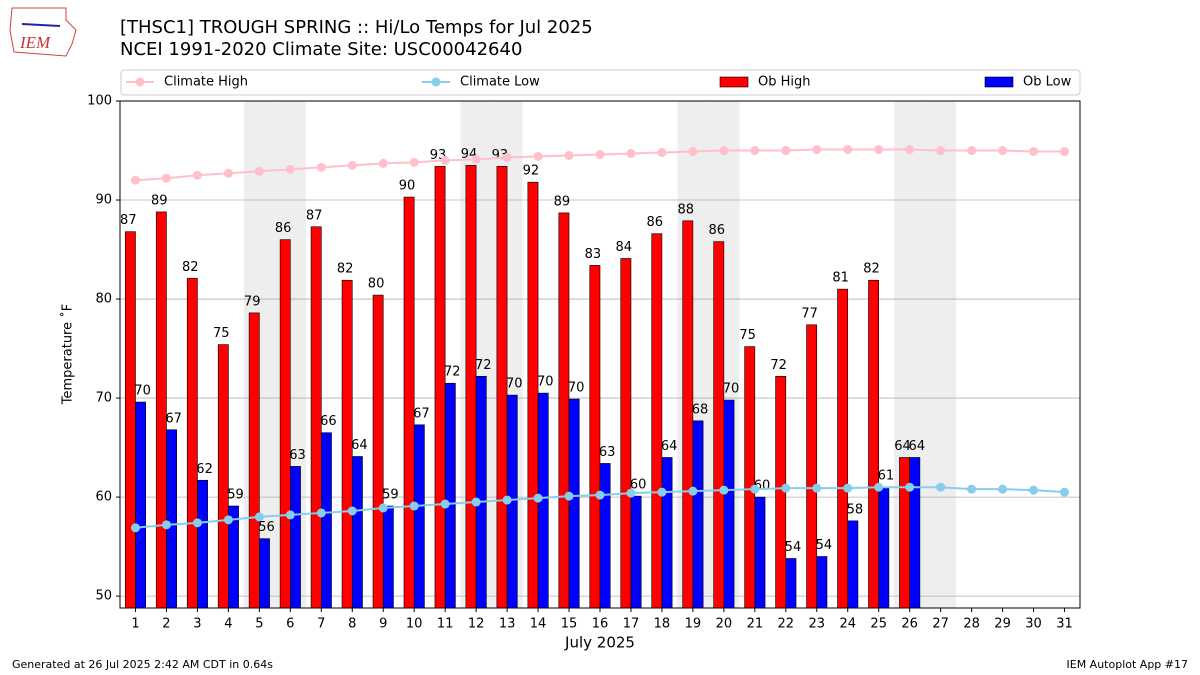  What do you see at coordinates (103, 299) in the screenshot?
I see `y-tick-label: 80` at bounding box center [103, 299].